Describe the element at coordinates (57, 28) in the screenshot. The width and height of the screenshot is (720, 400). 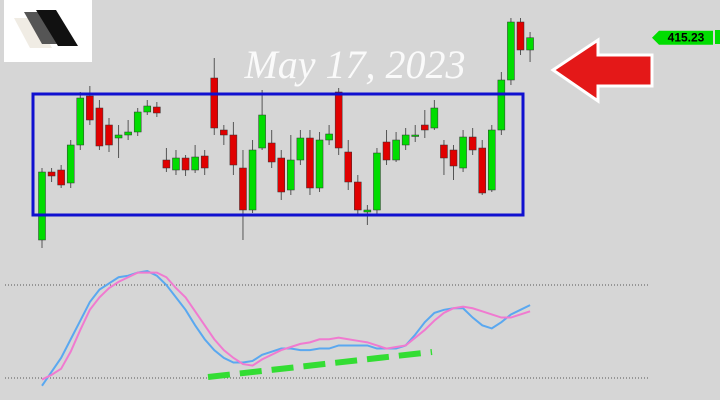
I see `logo-shape` at that location.